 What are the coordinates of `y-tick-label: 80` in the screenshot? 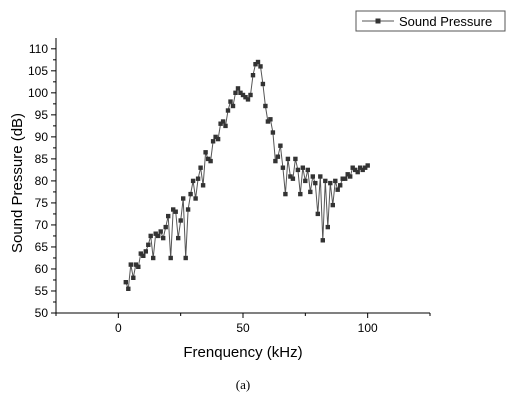 It's located at (42, 181).